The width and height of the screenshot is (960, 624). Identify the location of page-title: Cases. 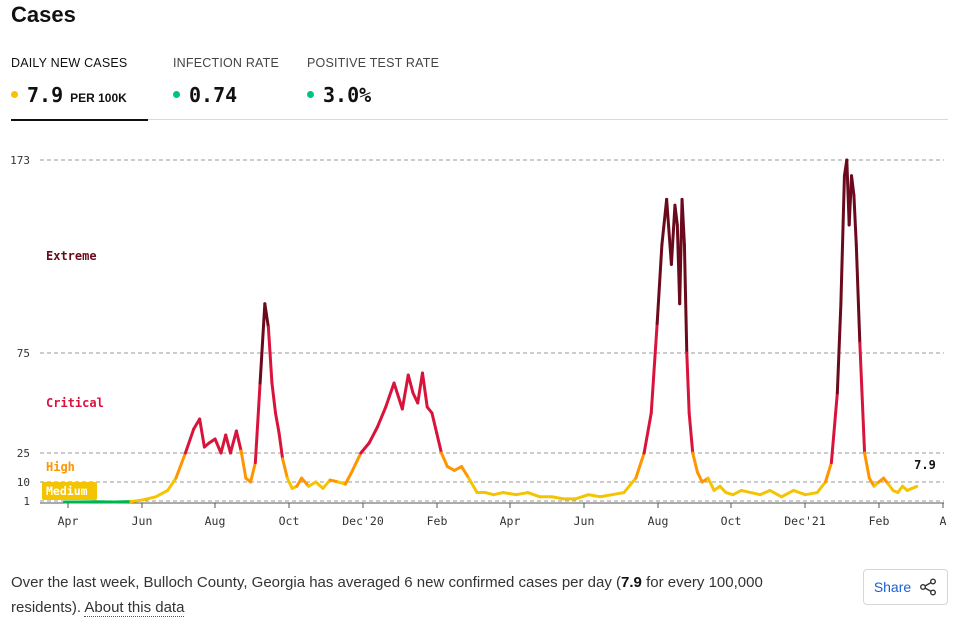
(43, 14).